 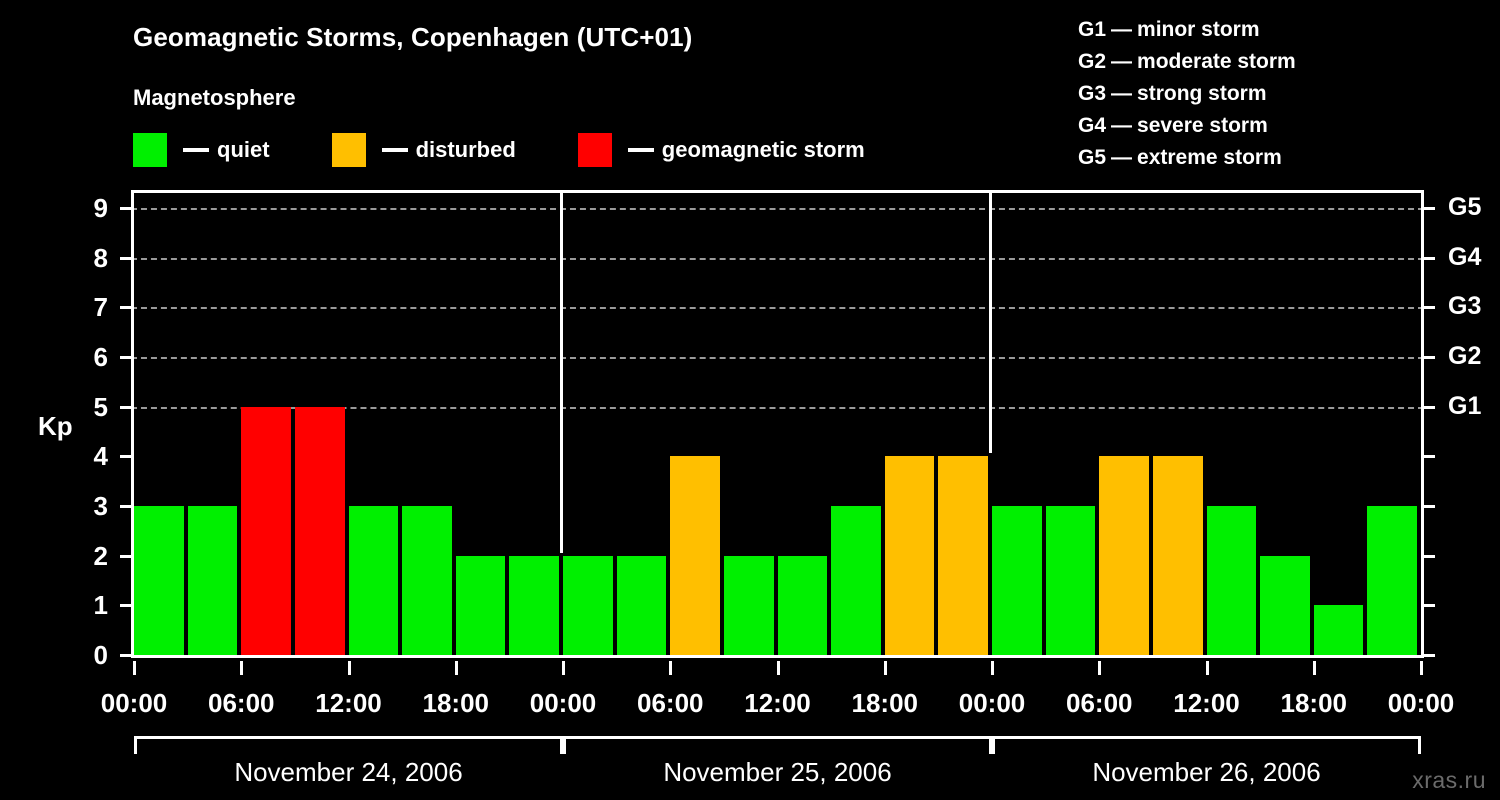 What do you see at coordinates (241, 703) in the screenshot?
I see `x-tick-label-1: 06:00` at bounding box center [241, 703].